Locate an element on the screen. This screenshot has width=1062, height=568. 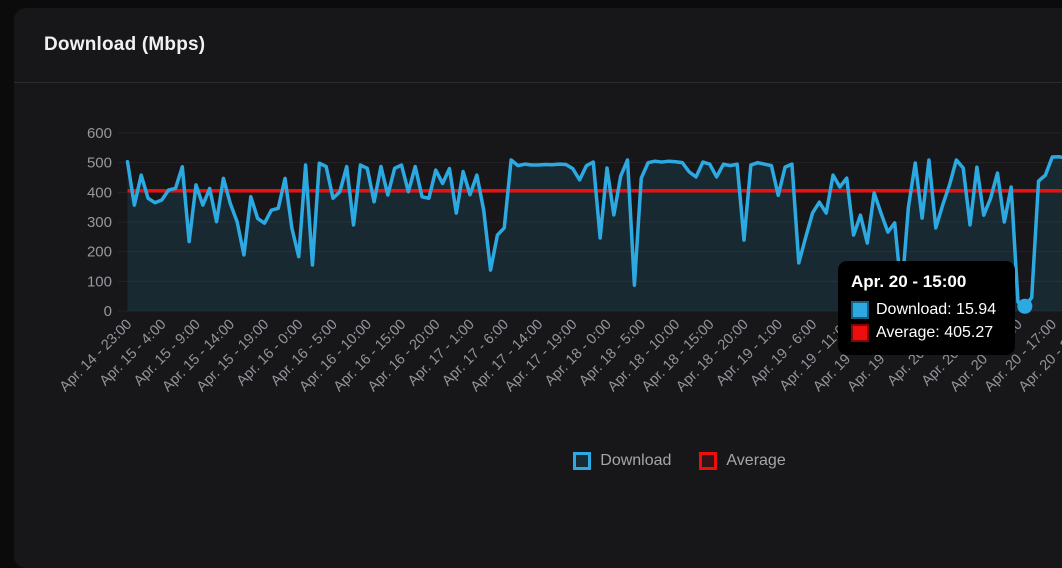
legend-item-download: Download is located at coordinates (622, 461).